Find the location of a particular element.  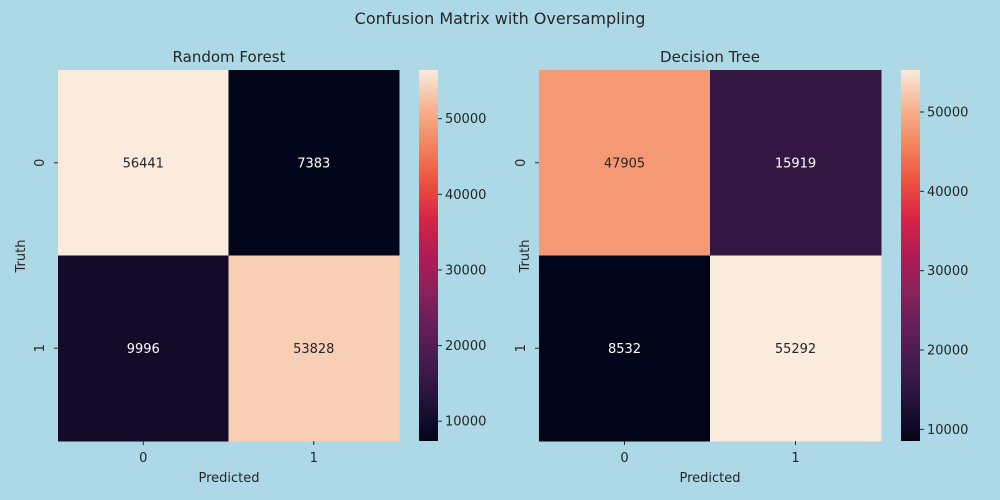

chart-title: Random Forest is located at coordinates (229, 57).